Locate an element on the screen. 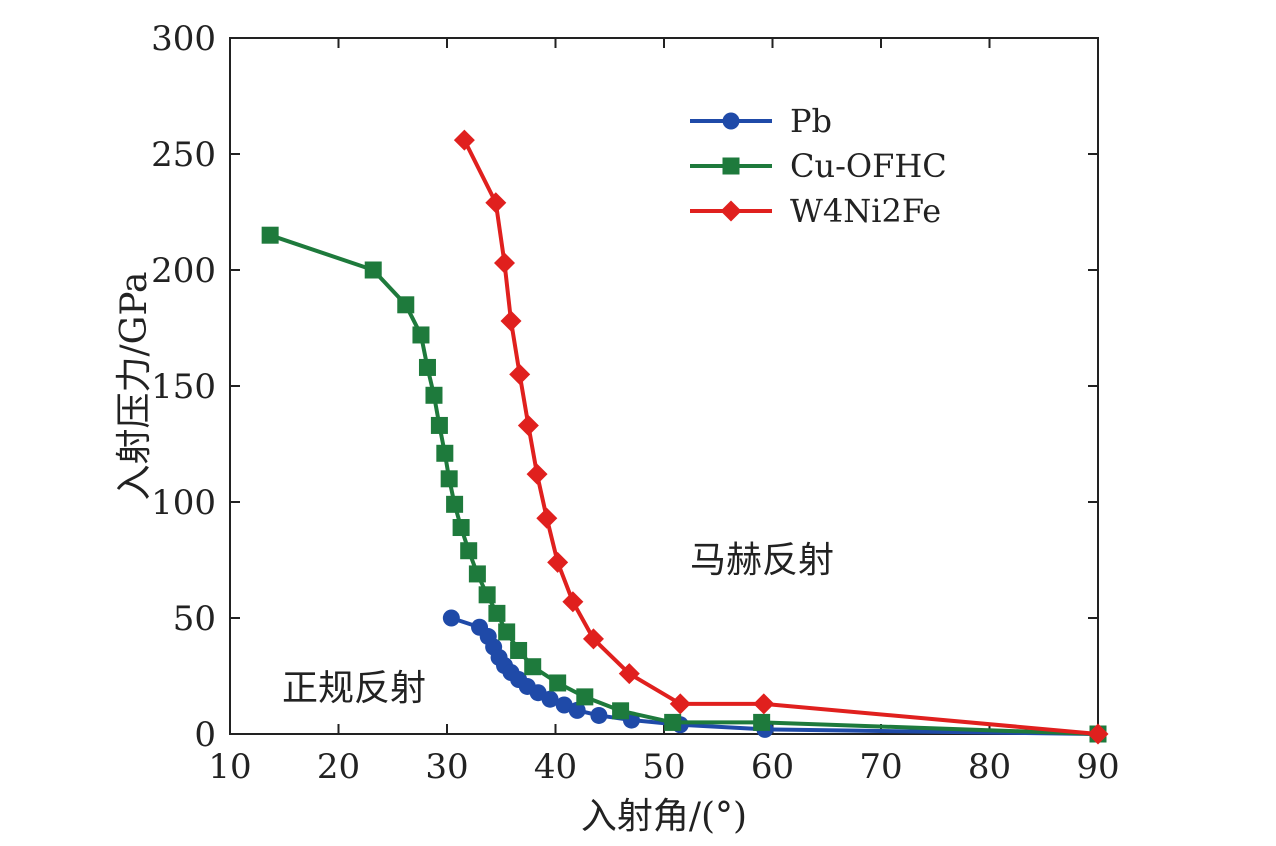 The height and width of the screenshot is (846, 1276). legend-marker-cu-ofhc is located at coordinates (731, 166).